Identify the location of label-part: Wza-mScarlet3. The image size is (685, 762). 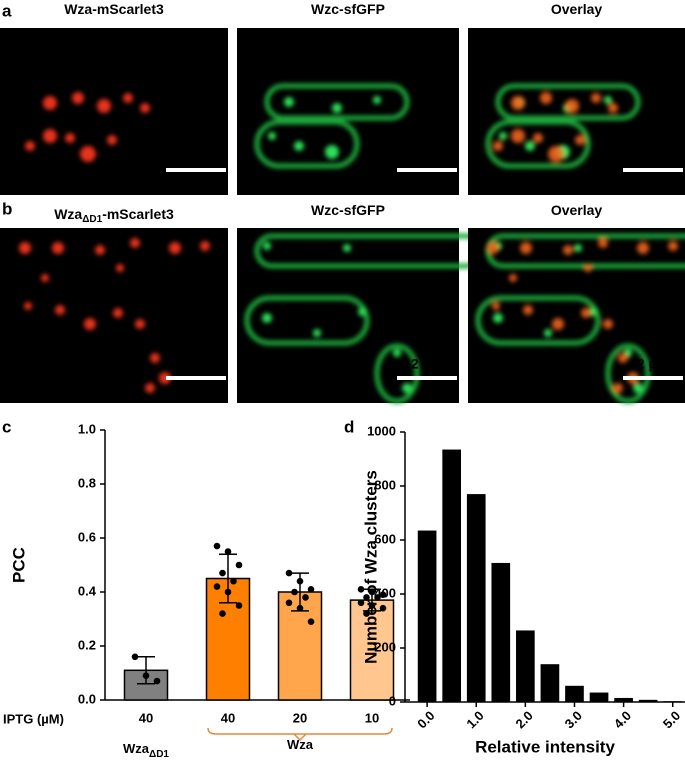
(114, 9).